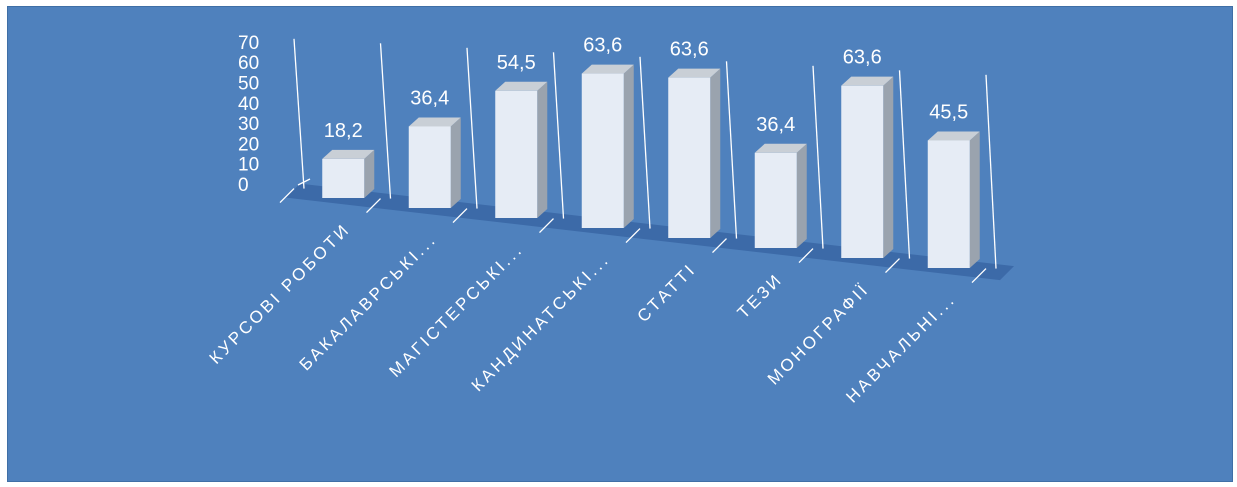 The image size is (1237, 487). I want to click on y-tick-label: 60, so click(248, 63).